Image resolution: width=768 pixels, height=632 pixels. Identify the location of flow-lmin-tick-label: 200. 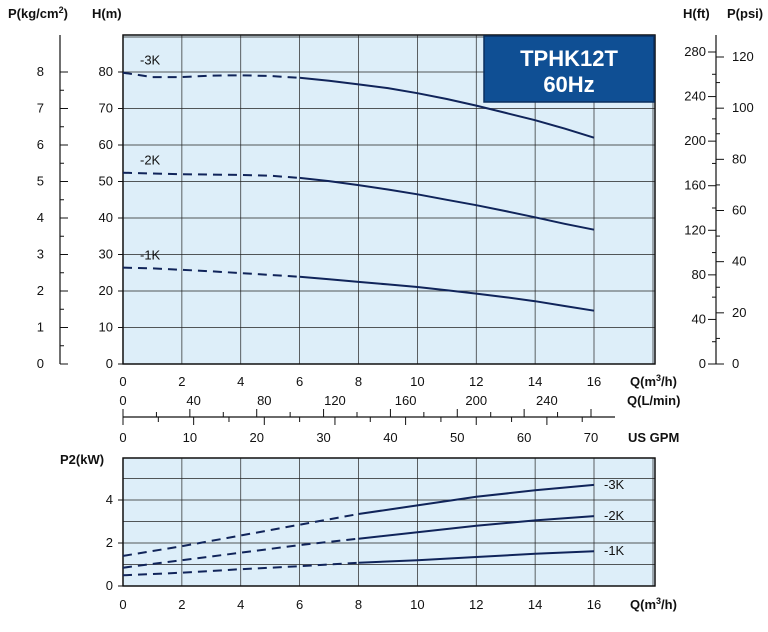
(476, 400).